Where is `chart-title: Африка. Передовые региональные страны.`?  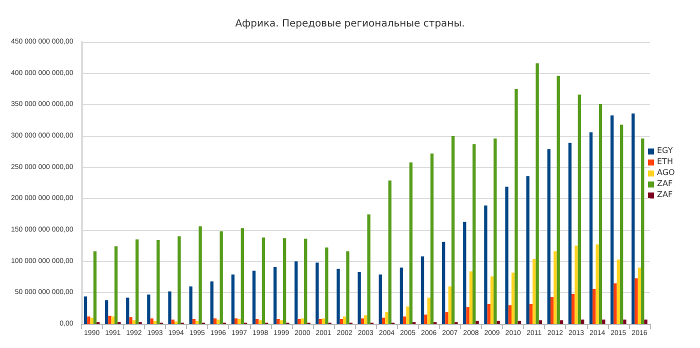
chart-title: Африка. Передовые региональные страны. is located at coordinates (350, 24).